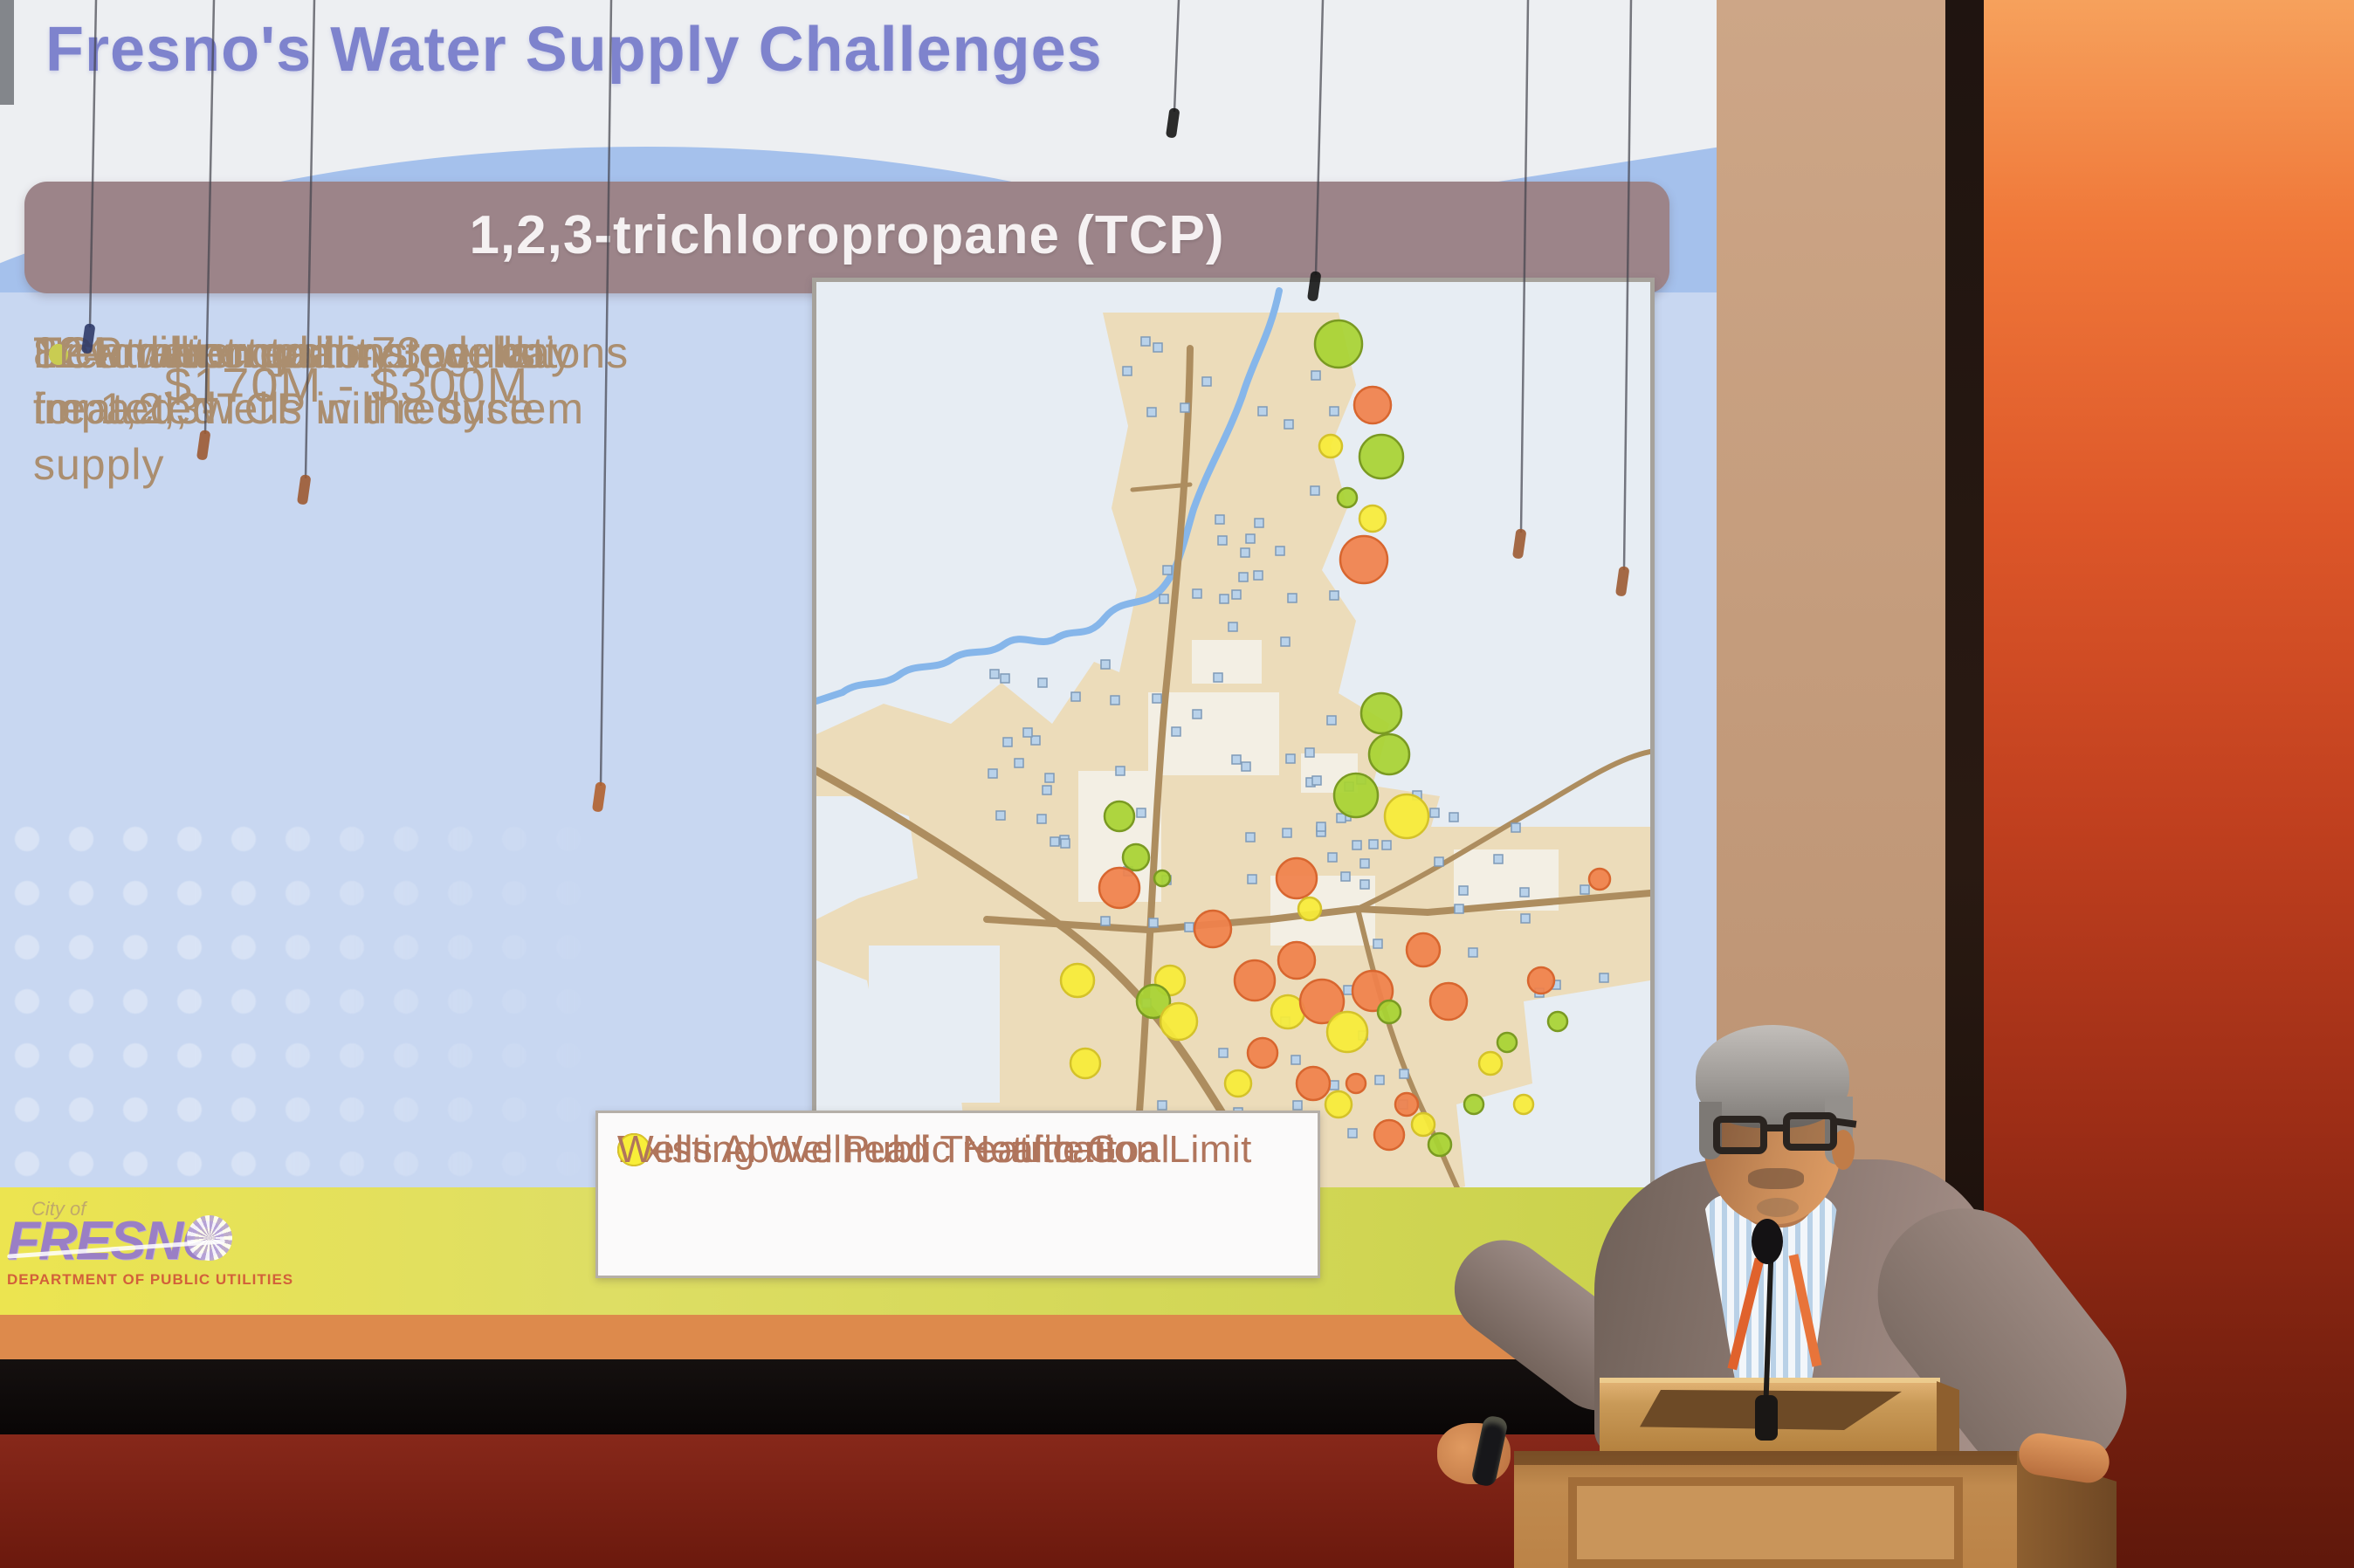  What do you see at coordinates (58, 1209) in the screenshot?
I see `logo-city-of: City of` at bounding box center [58, 1209].